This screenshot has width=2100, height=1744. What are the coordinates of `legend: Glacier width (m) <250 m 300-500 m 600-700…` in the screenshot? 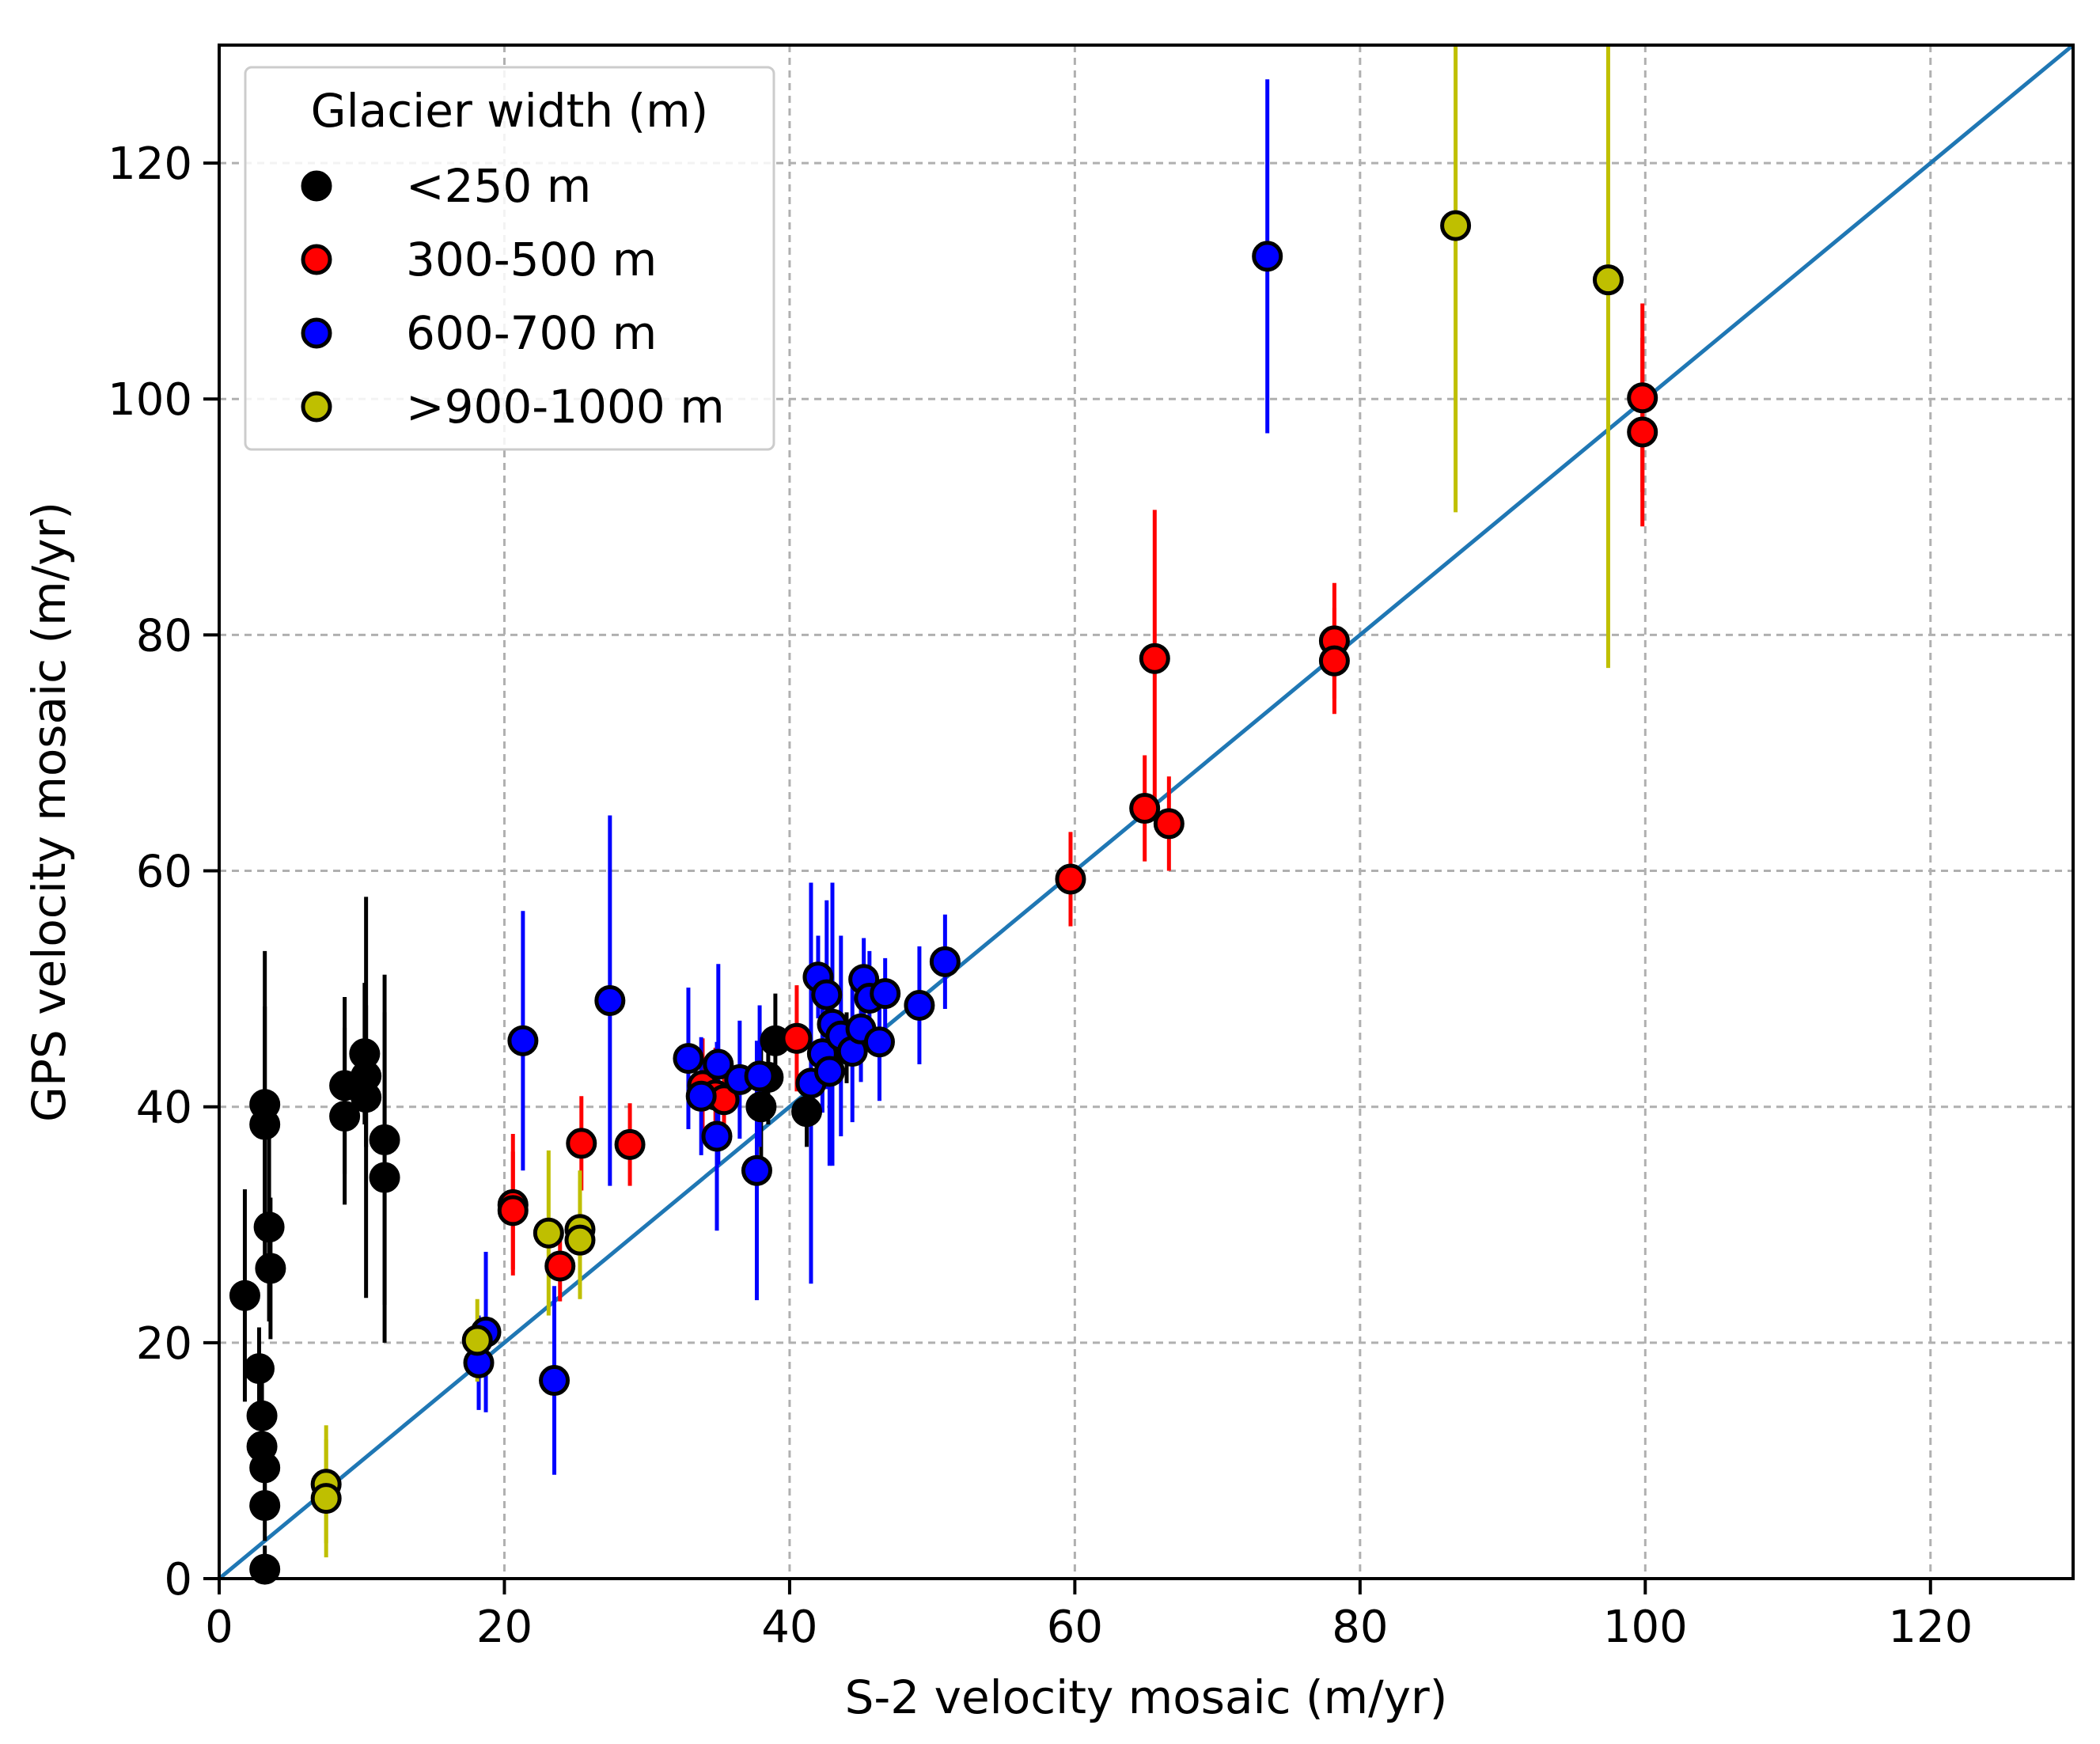 It's located at (510, 258).